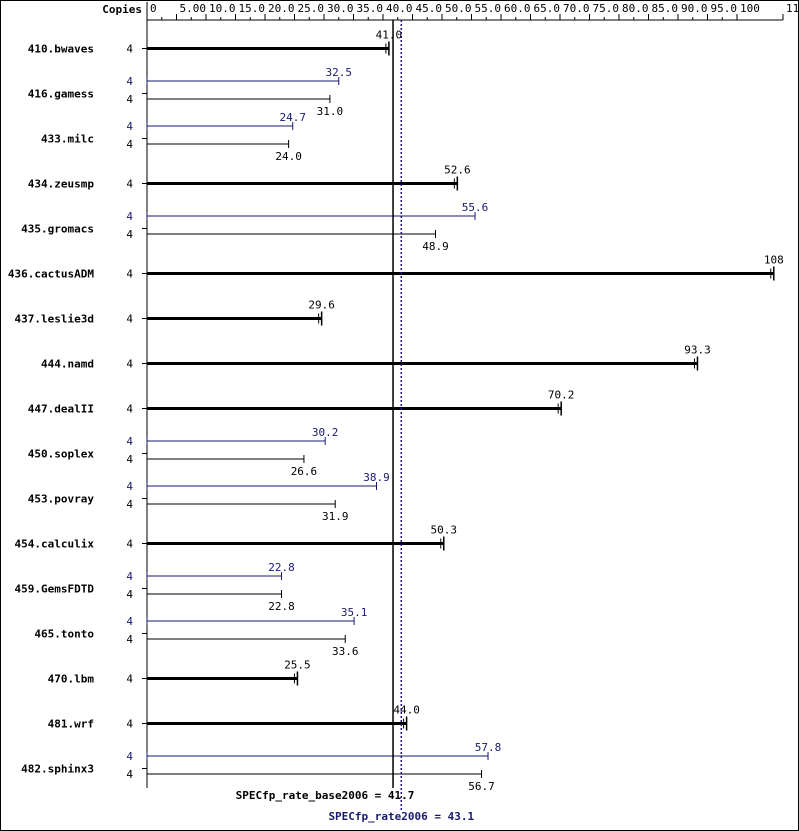 The image size is (799, 831). Describe the element at coordinates (215, 42) in the screenshot. I see `benchmark-row: 410.bwaves 4 41.0` at that location.